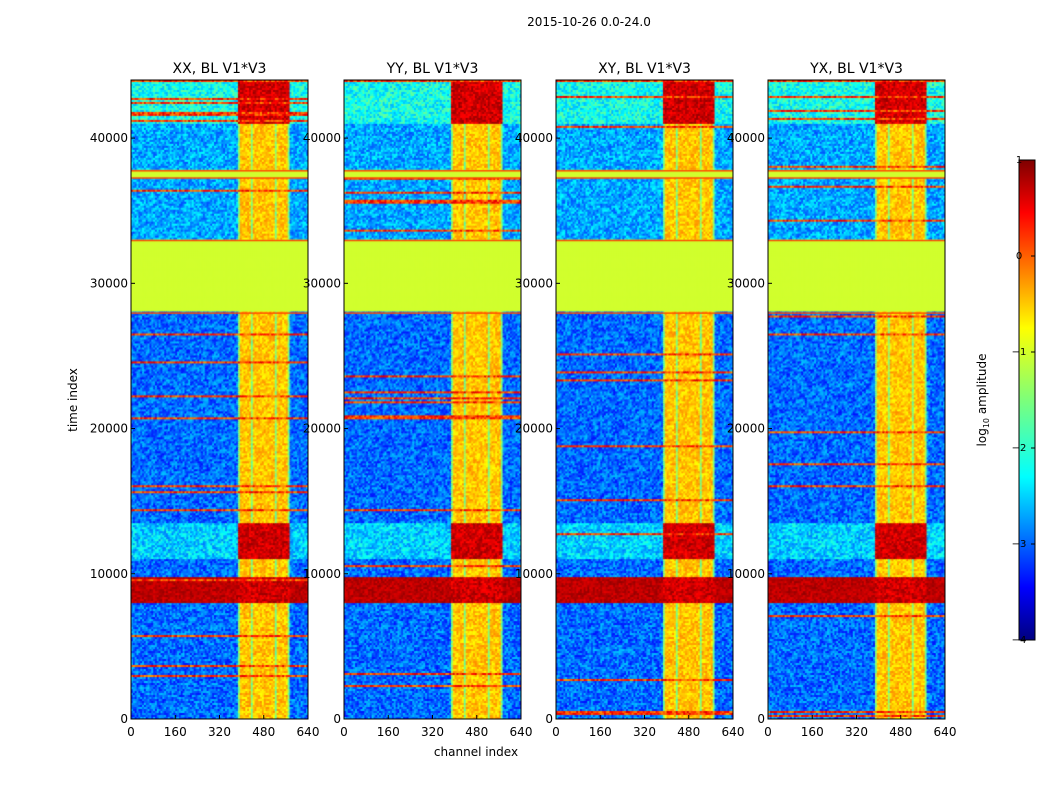  What do you see at coordinates (644, 69) in the screenshot?
I see `panel-title: XY, BL V1*V3` at bounding box center [644, 69].